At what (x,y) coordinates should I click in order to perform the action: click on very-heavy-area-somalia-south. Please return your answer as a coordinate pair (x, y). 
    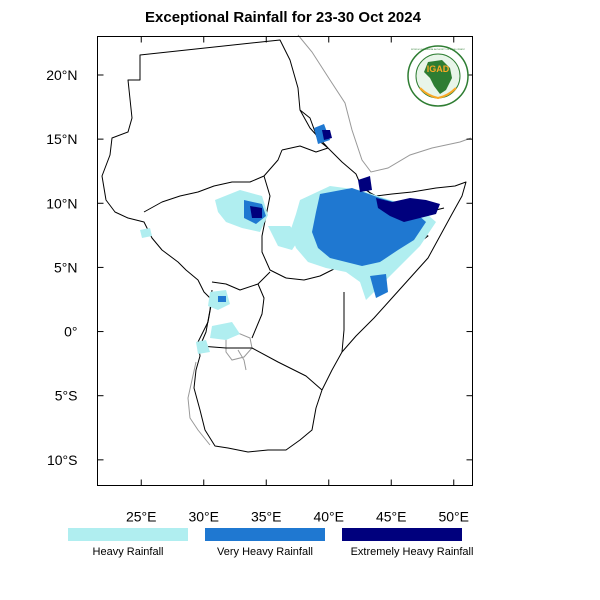
    Looking at the image, I should click on (379, 286).